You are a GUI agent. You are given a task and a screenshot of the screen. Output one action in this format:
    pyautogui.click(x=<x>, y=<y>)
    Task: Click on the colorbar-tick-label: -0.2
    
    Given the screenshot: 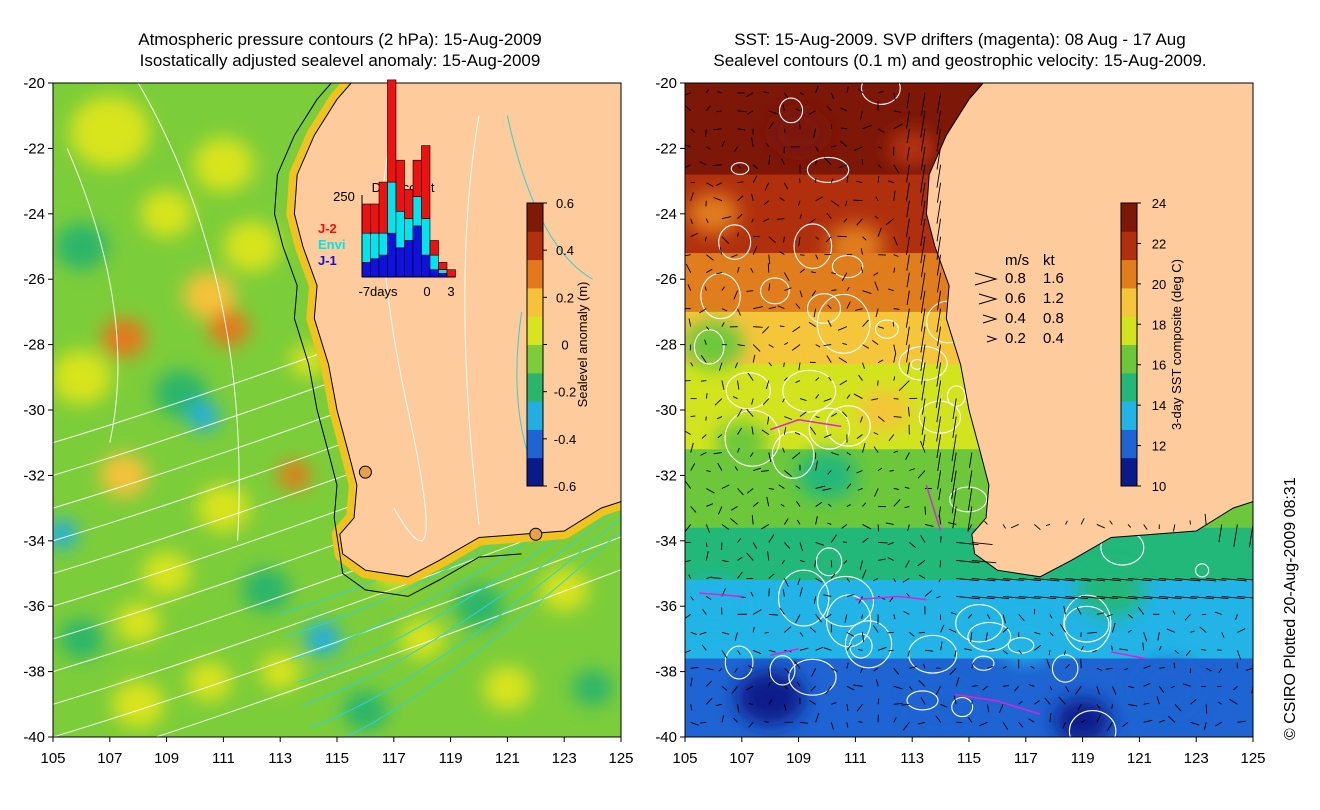 What is the action you would take?
    pyautogui.click(x=565, y=392)
    